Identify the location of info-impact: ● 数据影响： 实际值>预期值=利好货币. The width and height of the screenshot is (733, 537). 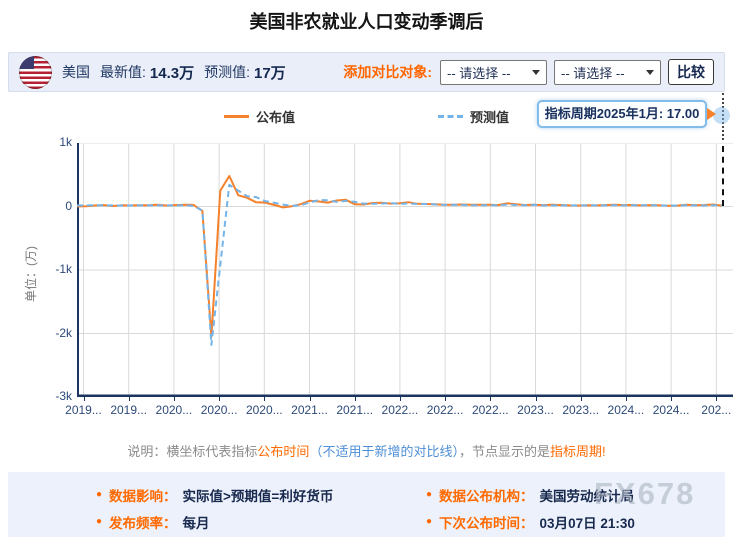
(261, 495).